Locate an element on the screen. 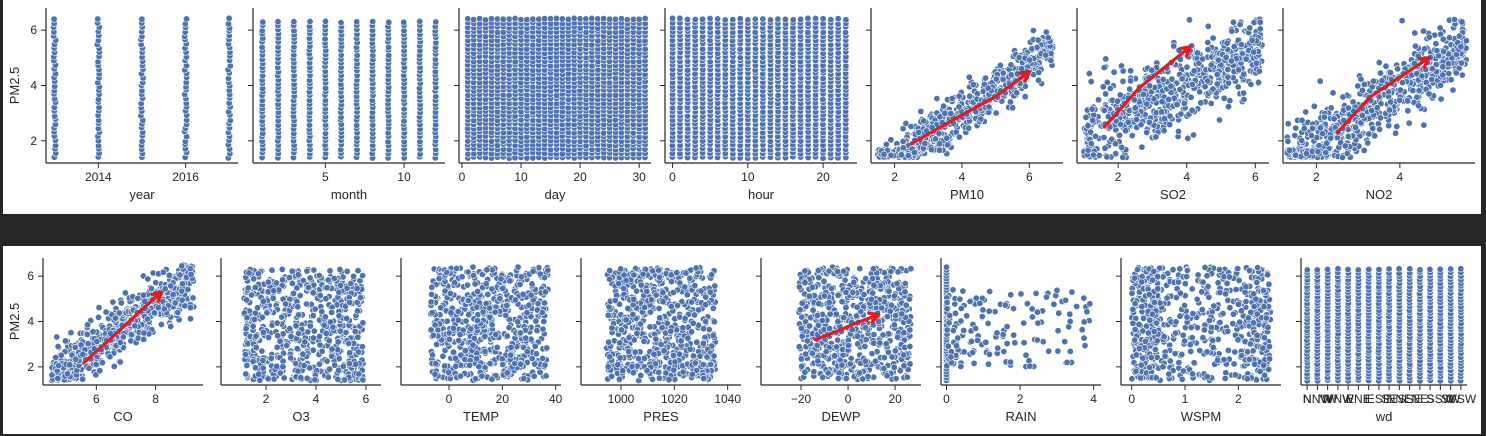 This screenshot has width=1486, height=436. trend-arrow is located at coordinates (1383, 95).